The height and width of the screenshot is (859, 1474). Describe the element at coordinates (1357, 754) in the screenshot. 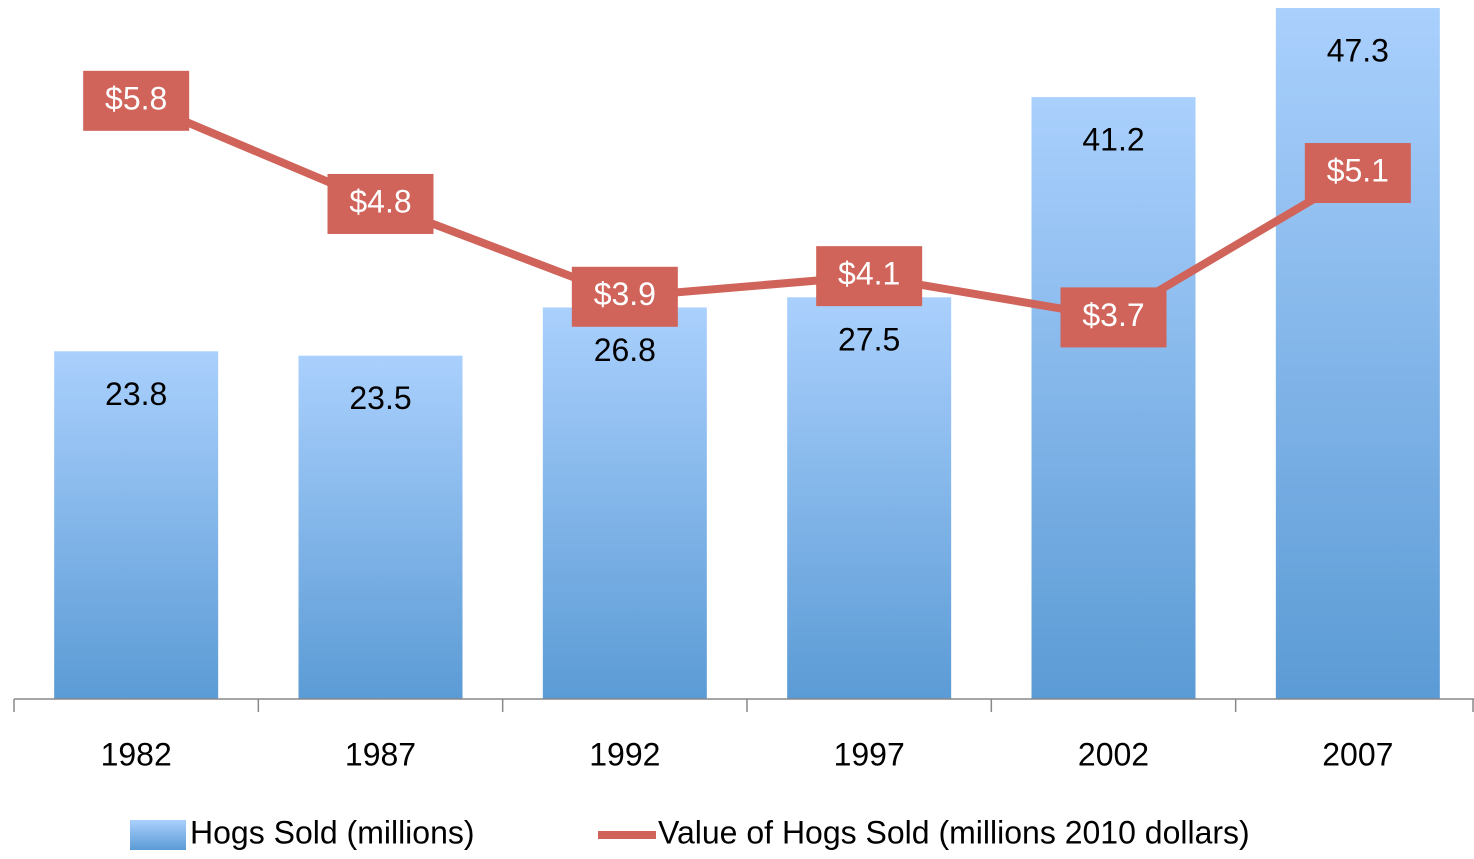

I see `x-tick-label: 2007` at that location.